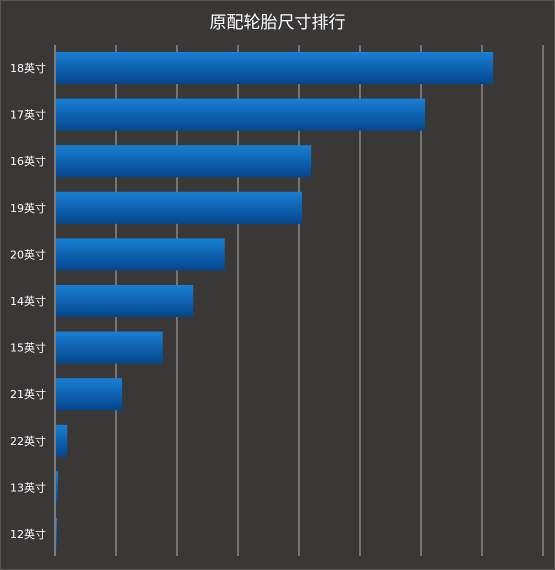  Describe the element at coordinates (109, 347) in the screenshot. I see `bar-15英寸` at that location.